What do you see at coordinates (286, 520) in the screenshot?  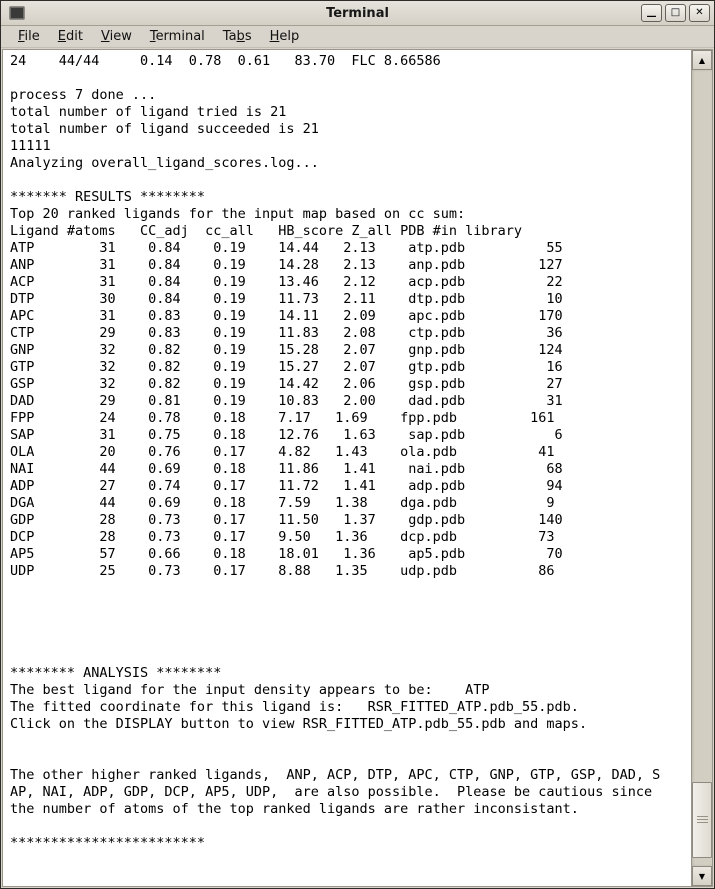 I see `terminal-line: GDP 28 0.73 0.17 11.50 1.37 gdp.pdb 140` at bounding box center [286, 520].